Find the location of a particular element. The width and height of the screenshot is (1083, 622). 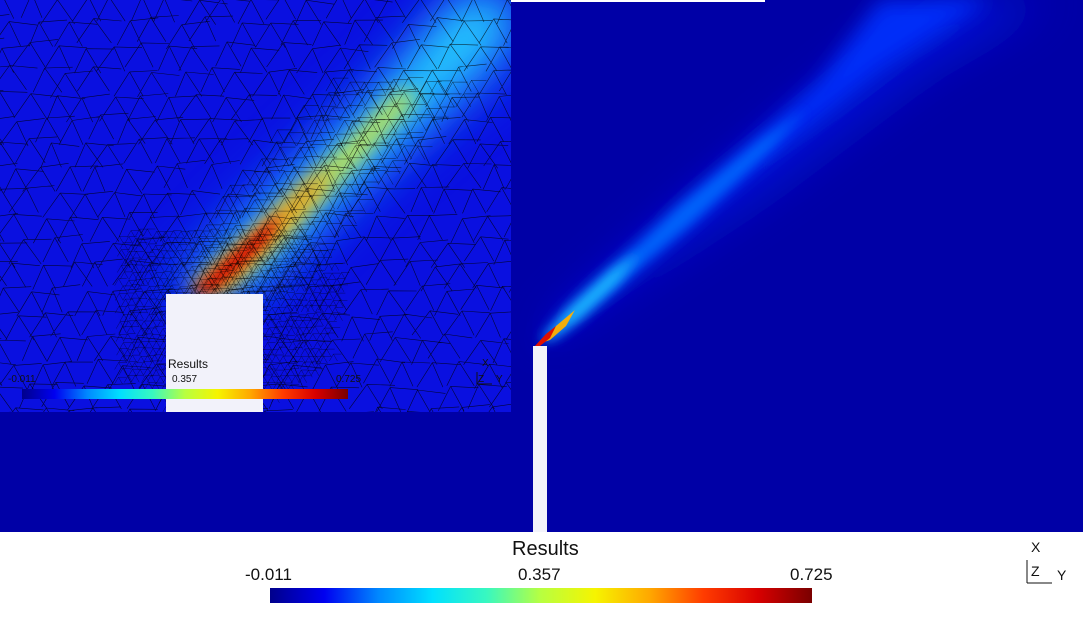

main-legend-title: Results is located at coordinates (545, 549).